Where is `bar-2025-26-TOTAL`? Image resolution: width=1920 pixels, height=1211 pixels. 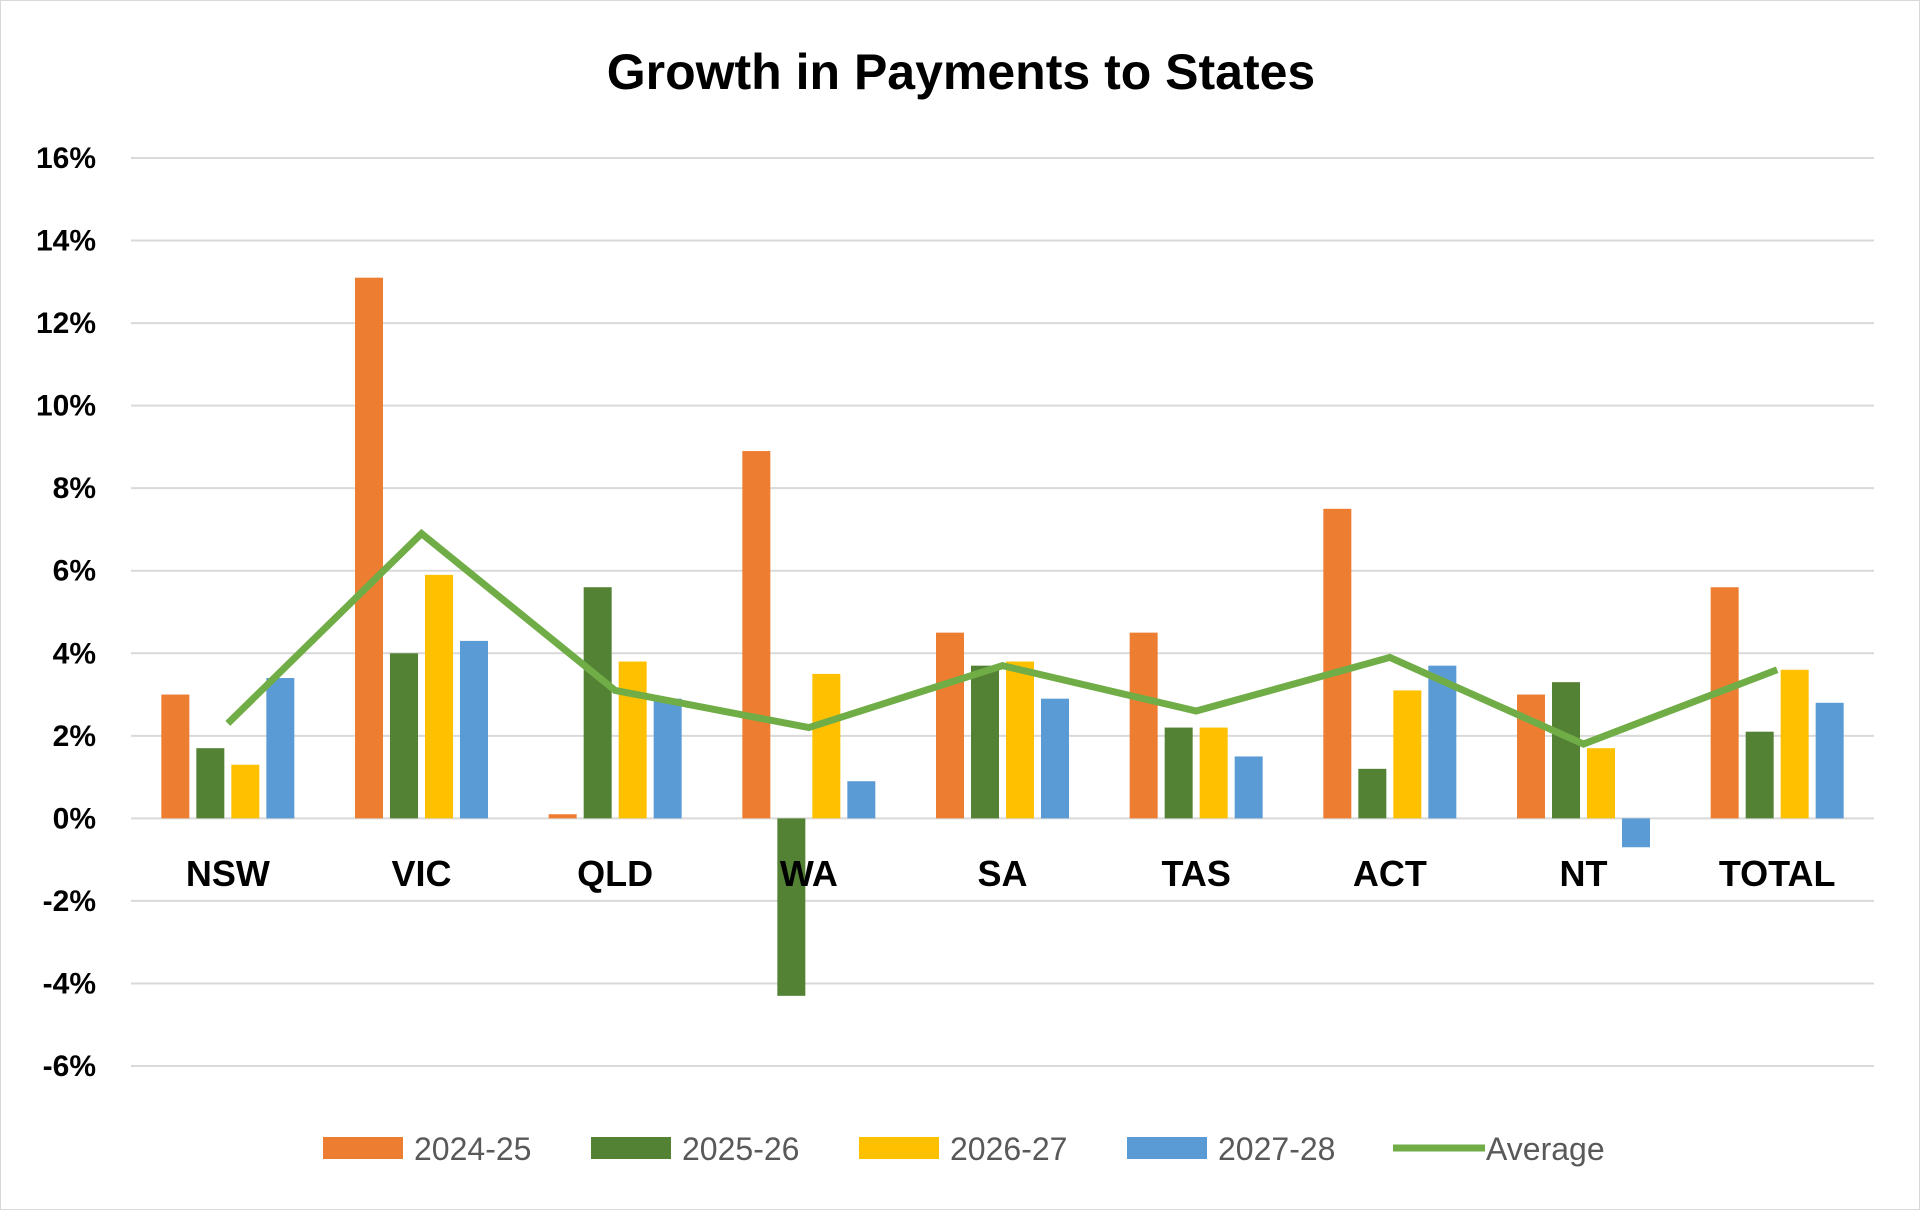
bar-2025-26-TOTAL is located at coordinates (1760, 775).